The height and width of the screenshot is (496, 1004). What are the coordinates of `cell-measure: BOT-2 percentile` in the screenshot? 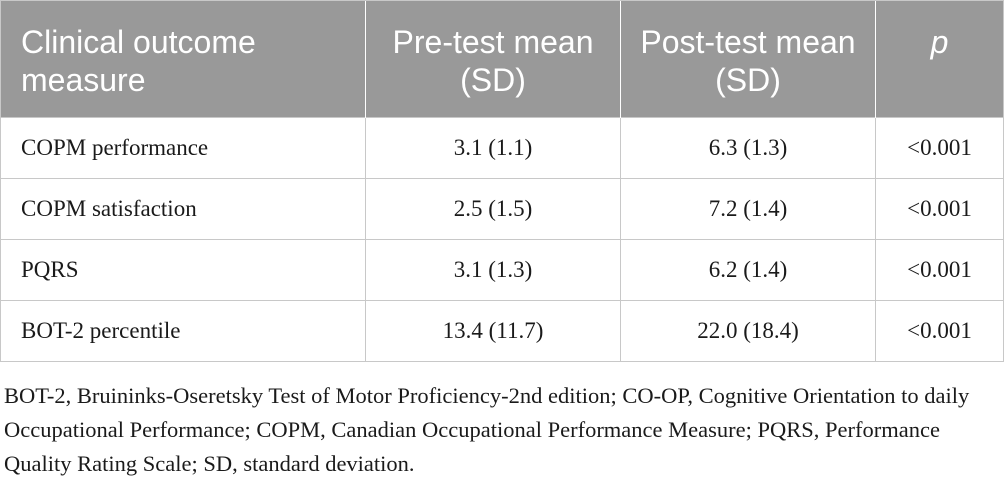 It's located at (183, 331).